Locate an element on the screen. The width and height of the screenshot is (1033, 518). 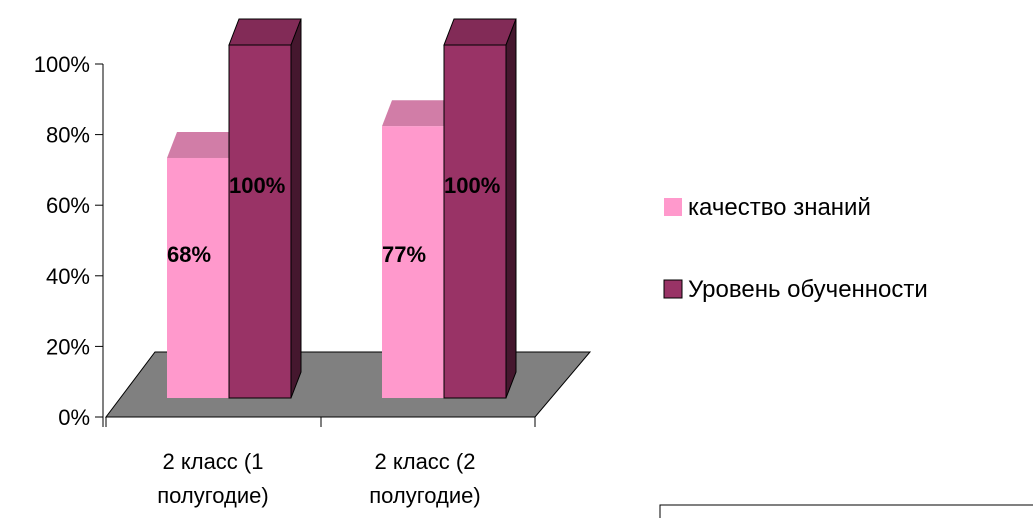
x-tick-label: 2 класс (2 полугодие) is located at coordinates (424, 478).